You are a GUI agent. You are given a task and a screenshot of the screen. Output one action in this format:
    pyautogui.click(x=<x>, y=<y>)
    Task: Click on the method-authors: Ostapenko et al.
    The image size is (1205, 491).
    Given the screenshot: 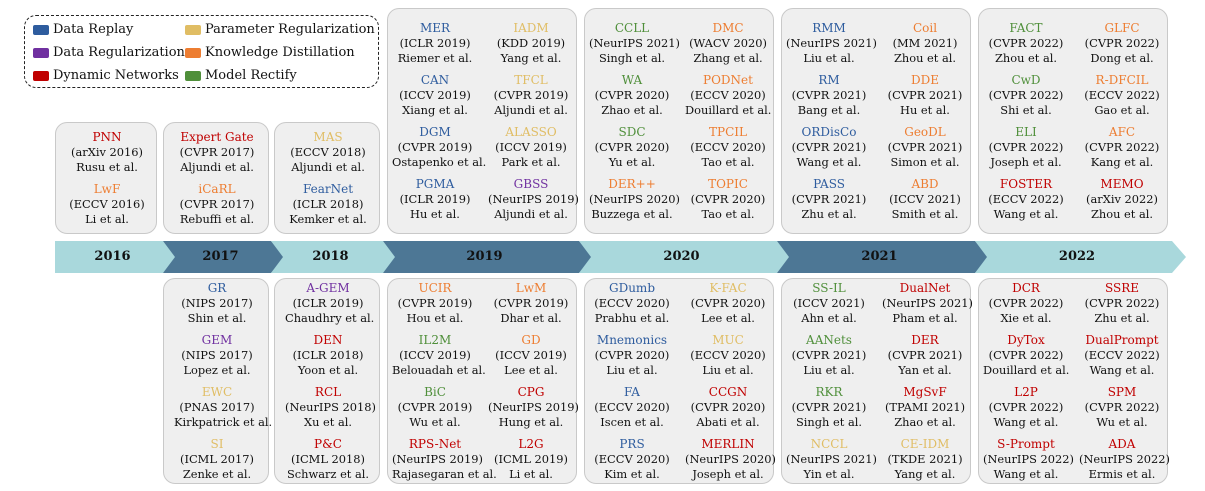 What is the action you would take?
    pyautogui.click(x=439, y=162)
    